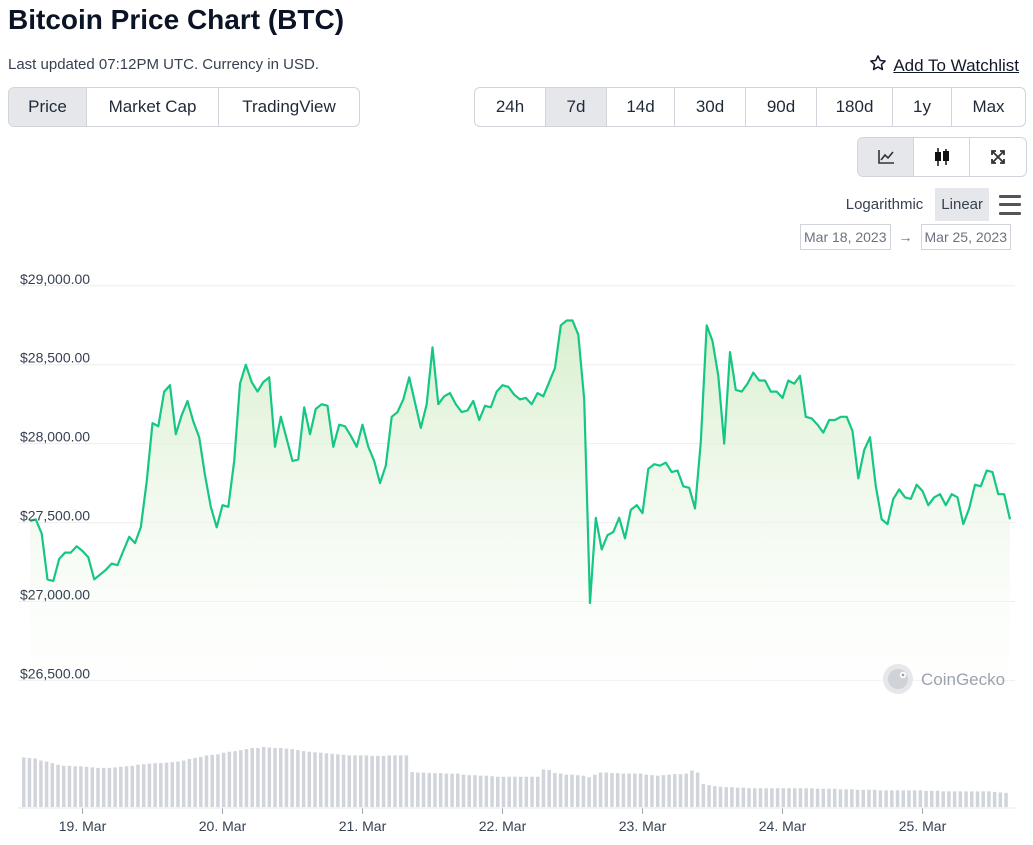  What do you see at coordinates (223, 826) in the screenshot?
I see `x-tick-label: 20. Mar` at bounding box center [223, 826].